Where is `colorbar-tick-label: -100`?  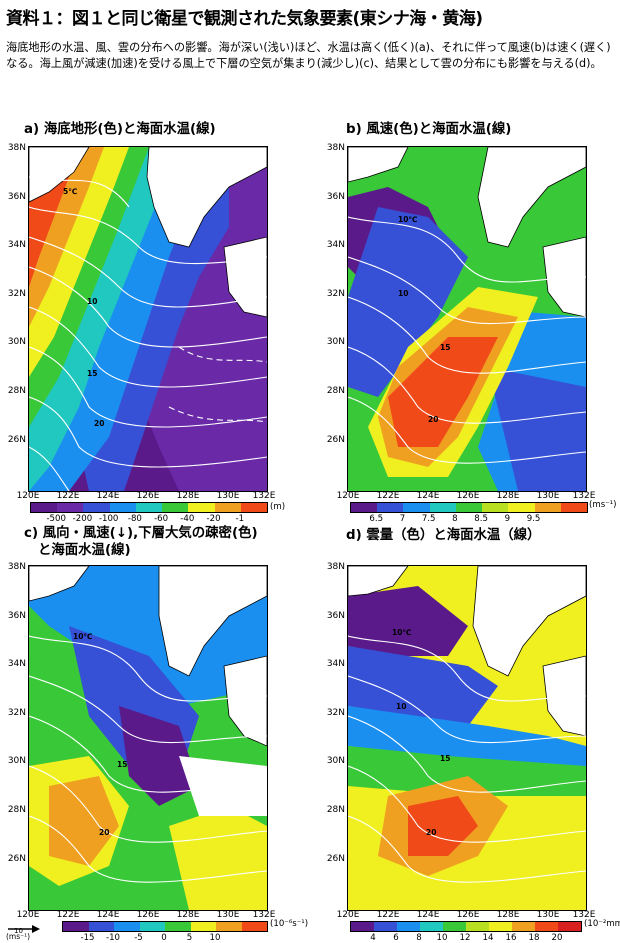 colorbar-tick-label: -100 is located at coordinates (108, 519).